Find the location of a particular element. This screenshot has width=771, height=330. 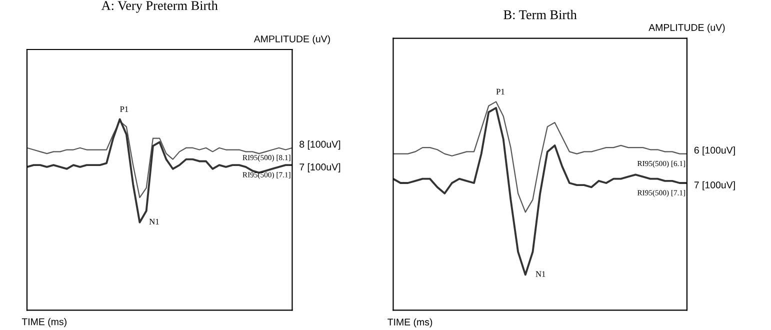

chart-title: B: Term Birth is located at coordinates (540, 15).